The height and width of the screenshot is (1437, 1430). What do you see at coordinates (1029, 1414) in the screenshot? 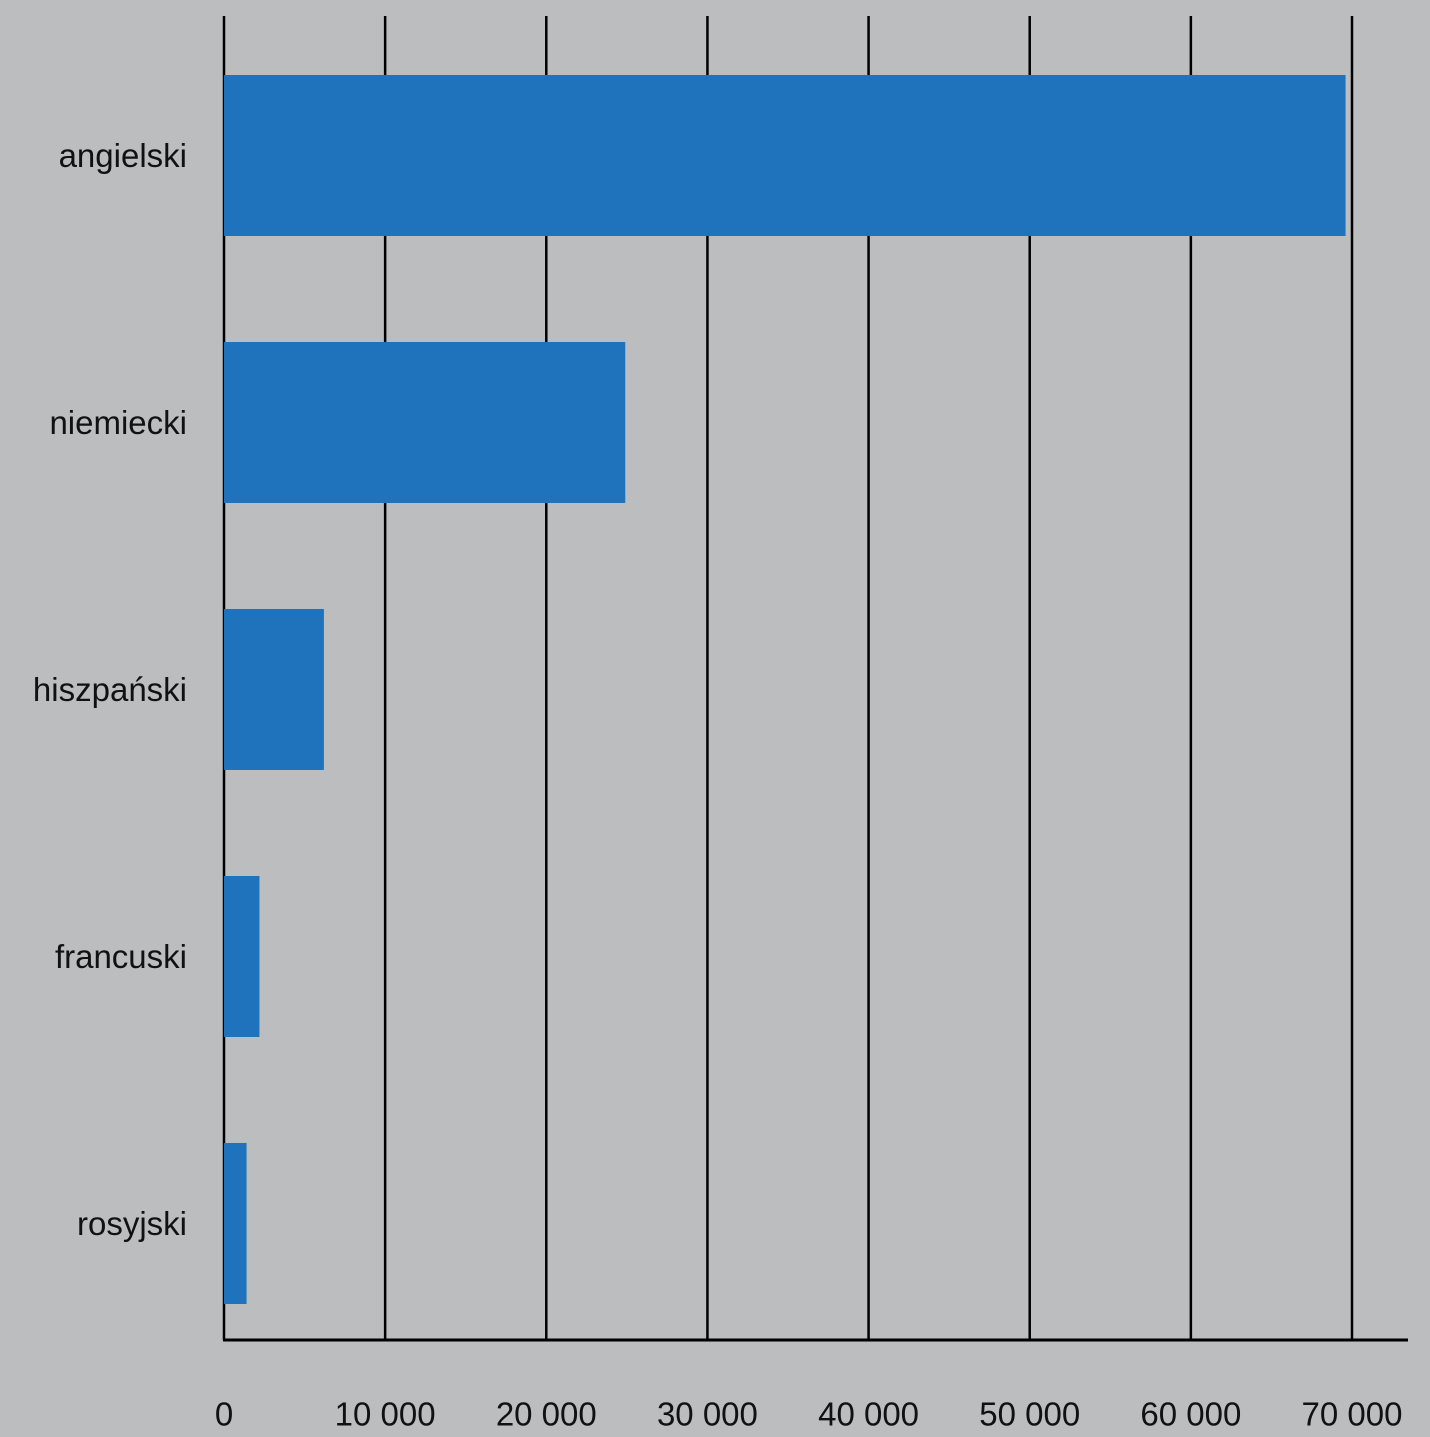
I see `x-tick-label: 50 000` at bounding box center [1029, 1414].